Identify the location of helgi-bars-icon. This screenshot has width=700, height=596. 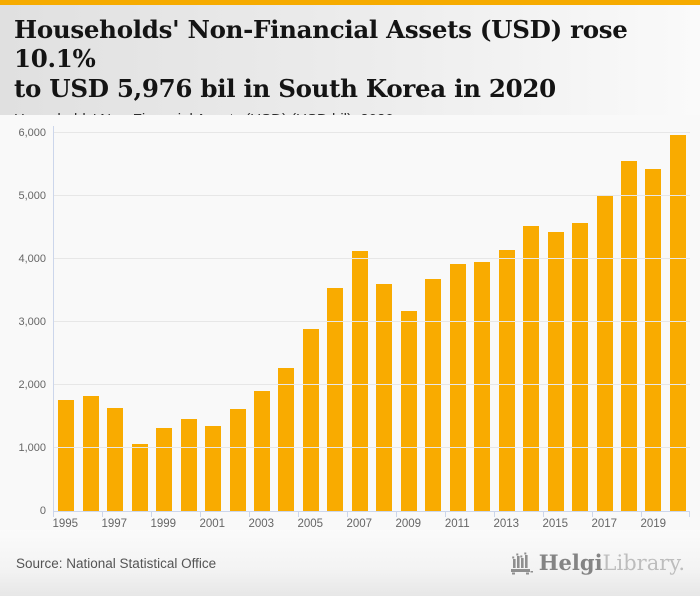
(521, 563).